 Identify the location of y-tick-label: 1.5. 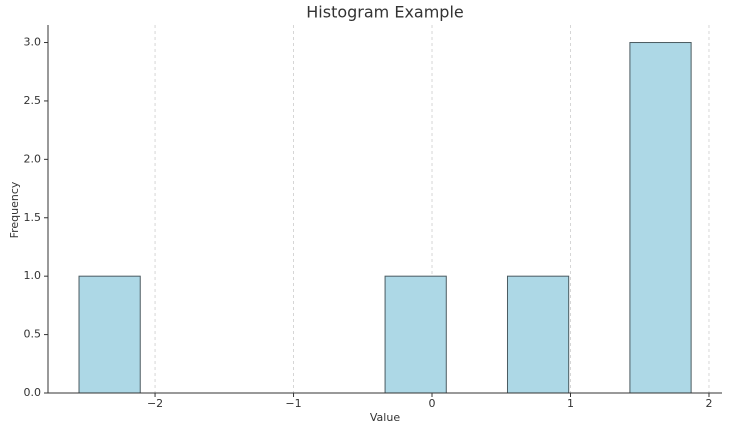
(33, 217).